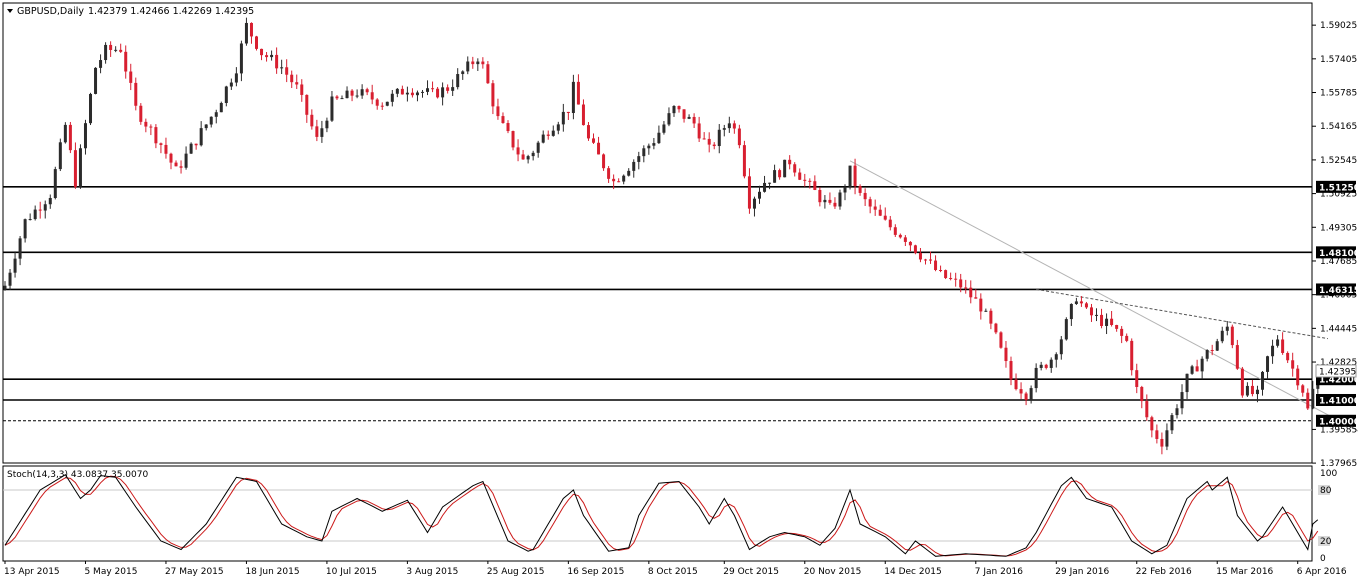  What do you see at coordinates (10, 11) in the screenshot?
I see `triangle-down-icon` at bounding box center [10, 11].